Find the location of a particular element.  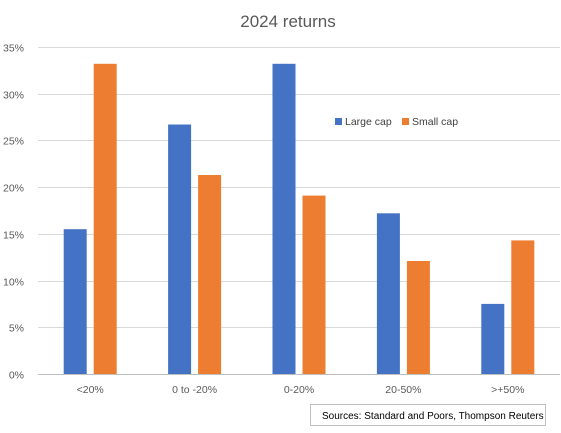

y-tick-label: 10% is located at coordinates (13, 283).